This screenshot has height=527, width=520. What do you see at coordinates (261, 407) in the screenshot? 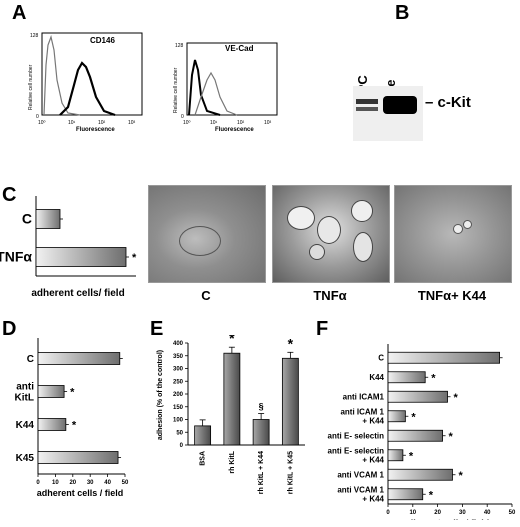
I see `significance-marker: §` at bounding box center [261, 407].